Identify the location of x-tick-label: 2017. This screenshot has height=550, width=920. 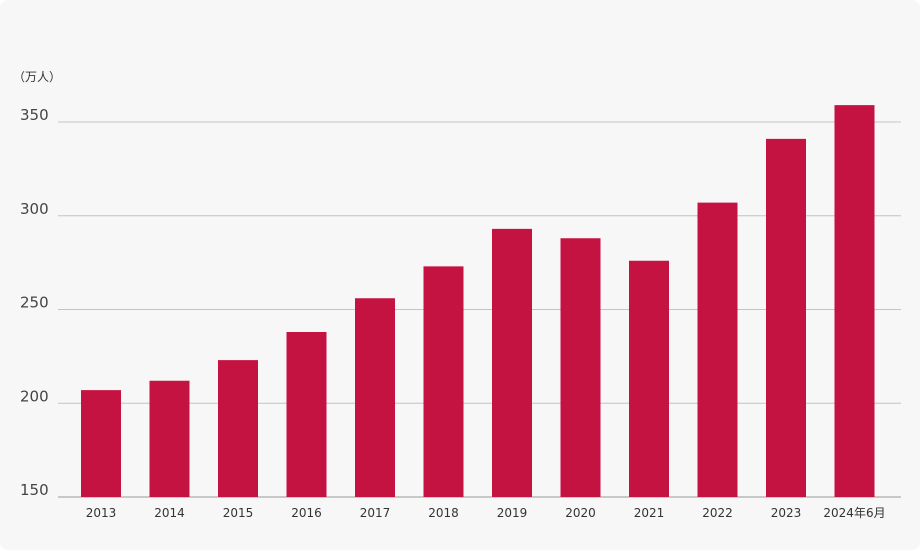
(375, 513).